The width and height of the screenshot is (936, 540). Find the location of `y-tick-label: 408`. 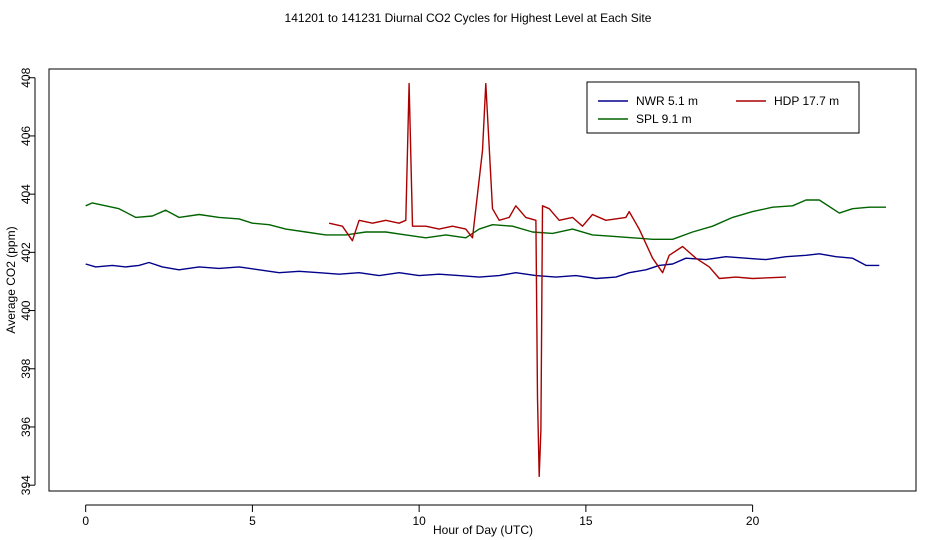

y-tick-label: 408 is located at coordinates (26, 77).